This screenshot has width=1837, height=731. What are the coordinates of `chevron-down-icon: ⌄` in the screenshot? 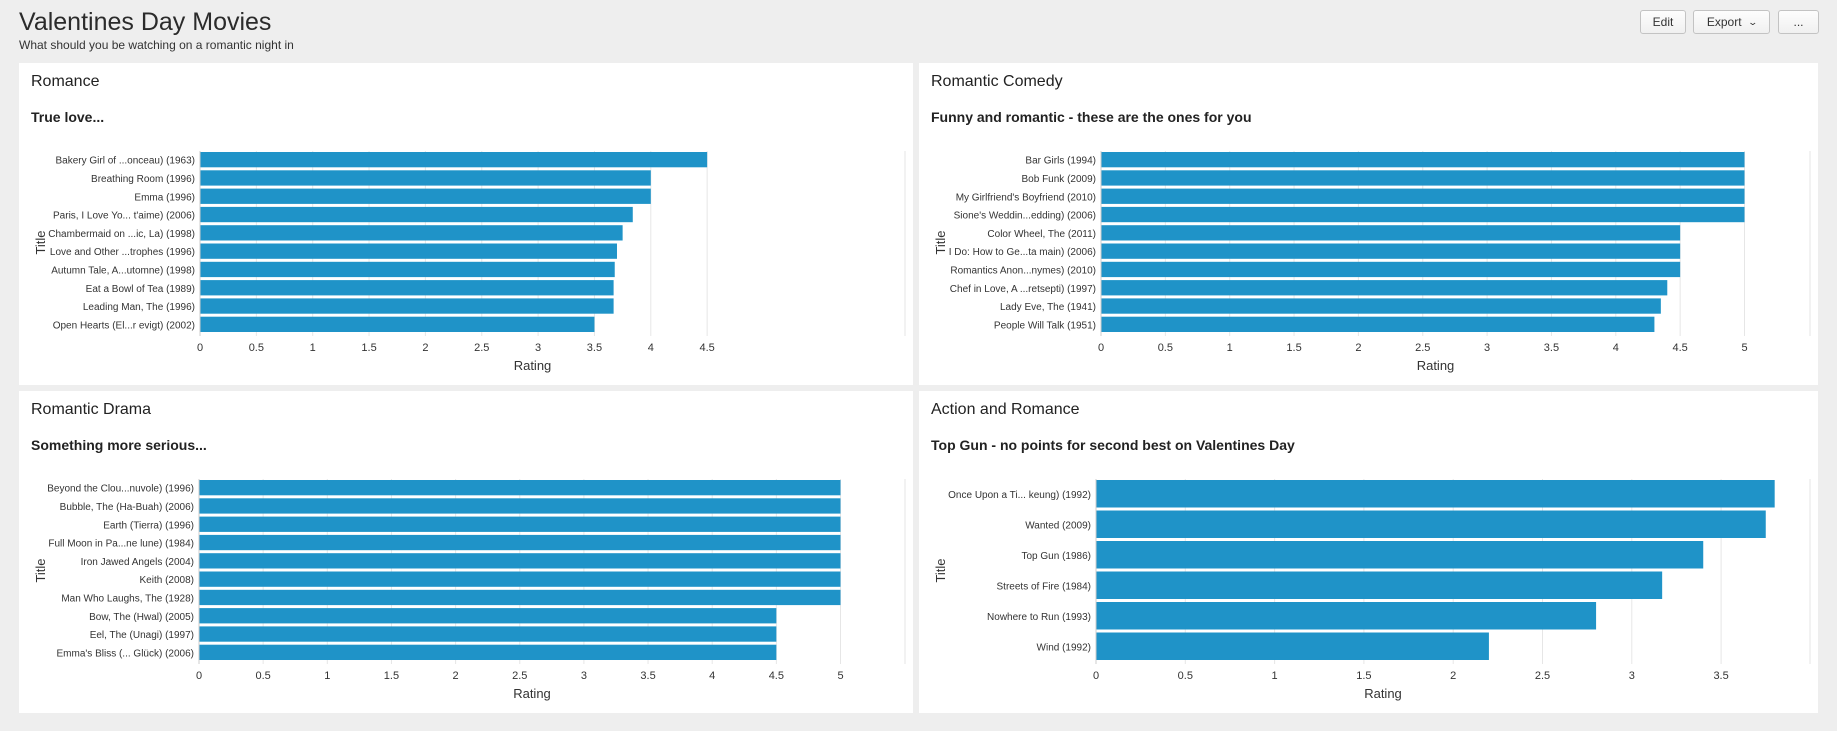 It's located at (1752, 21).